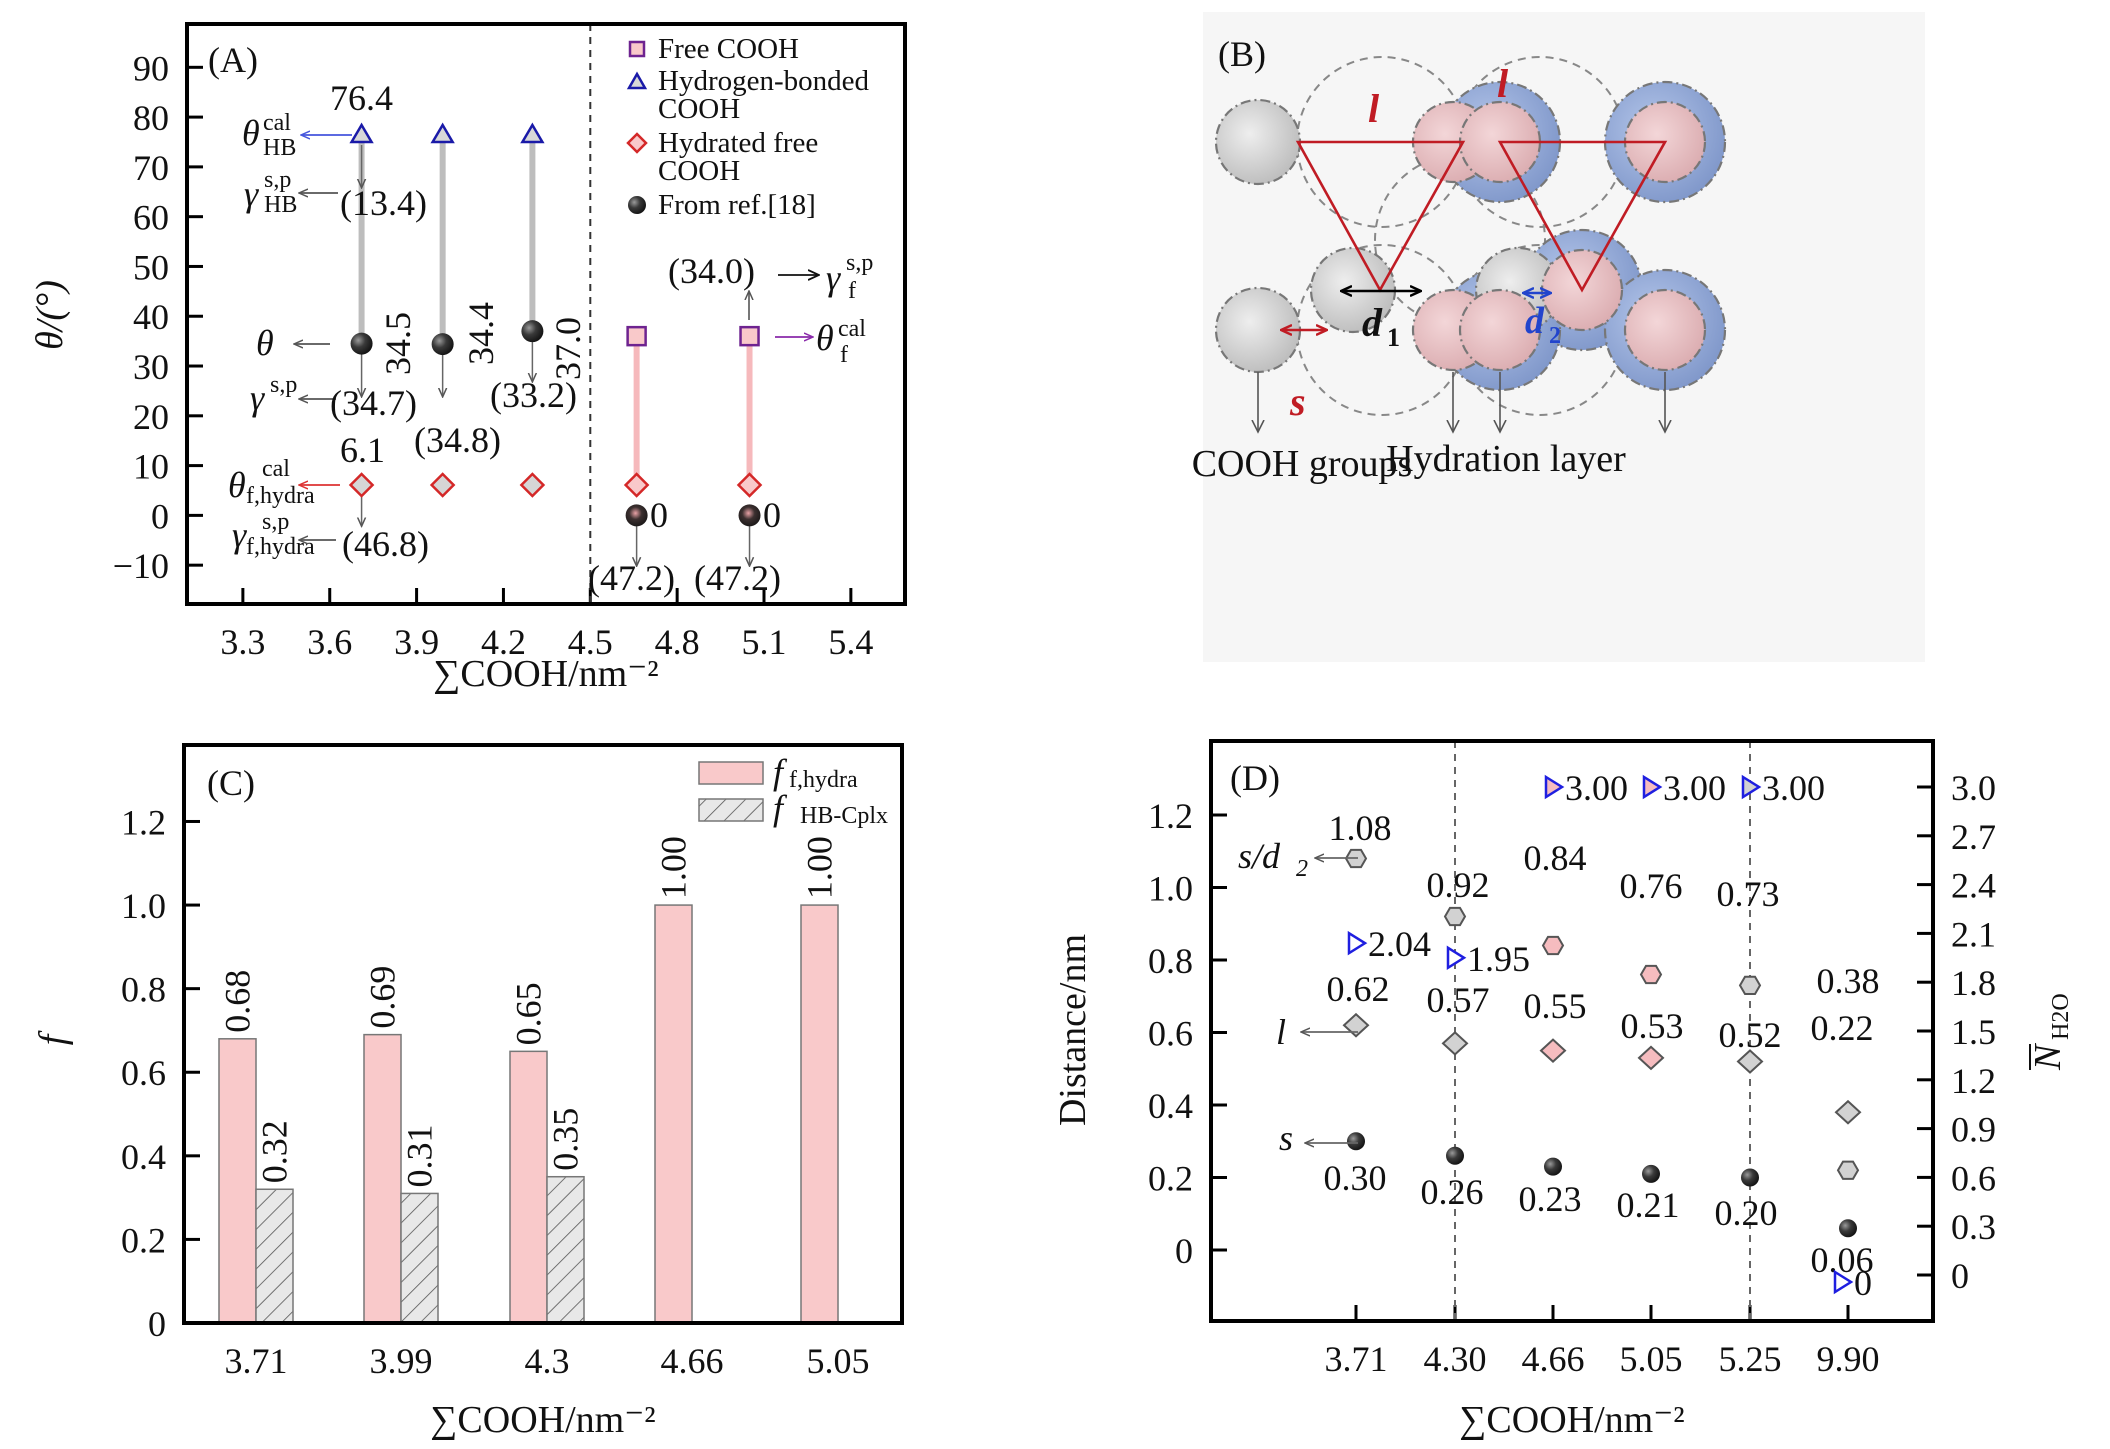  Describe the element at coordinates (545, 674) in the screenshot. I see `panel-a-xlabel: ∑COOH/nm⁻²` at that location.